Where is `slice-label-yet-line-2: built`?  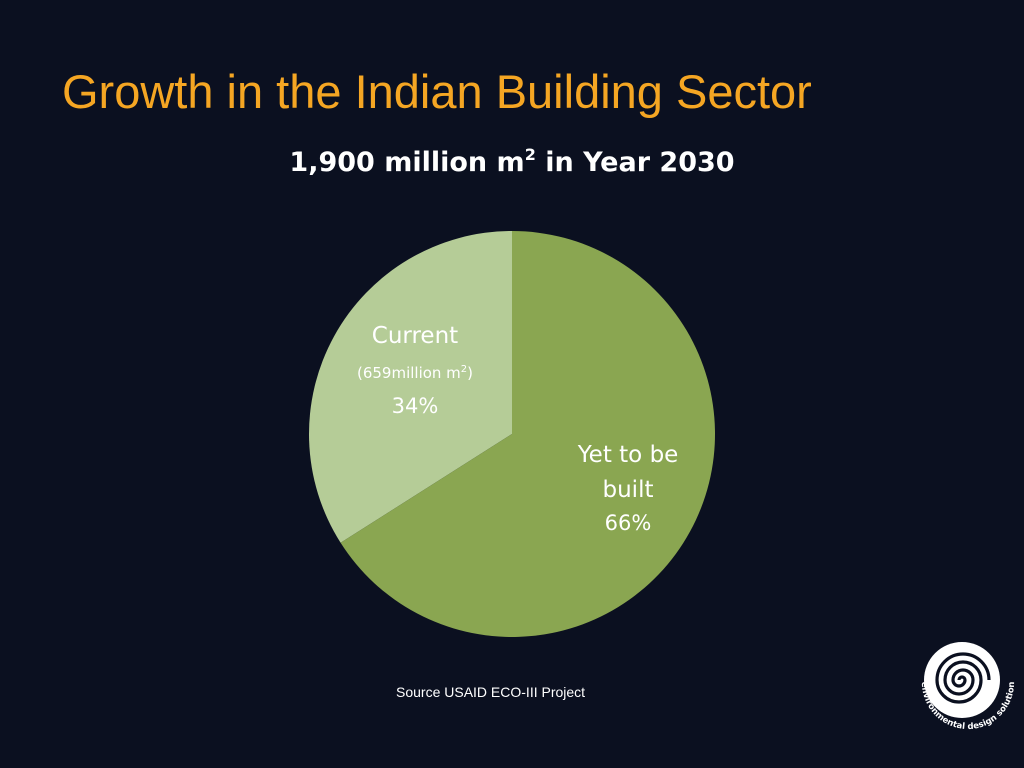 slice-label-yet-line-2: built is located at coordinates (628, 490).